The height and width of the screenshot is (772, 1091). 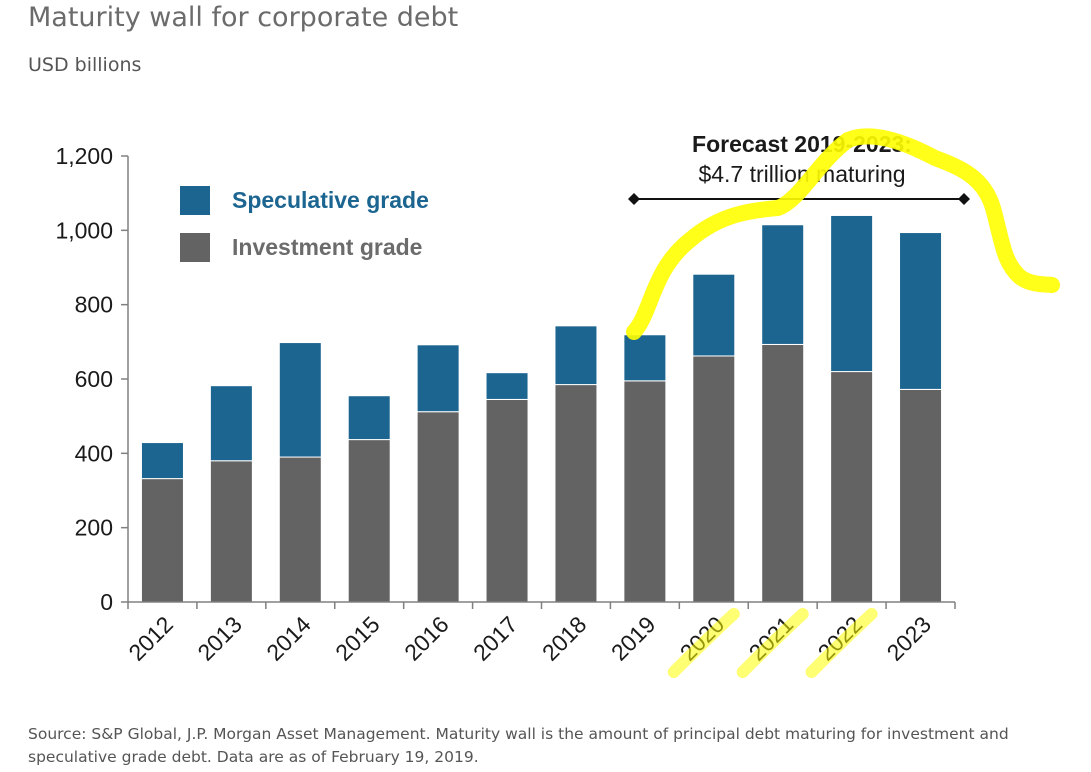 I want to click on highlight-scribble, so click(x=843, y=234).